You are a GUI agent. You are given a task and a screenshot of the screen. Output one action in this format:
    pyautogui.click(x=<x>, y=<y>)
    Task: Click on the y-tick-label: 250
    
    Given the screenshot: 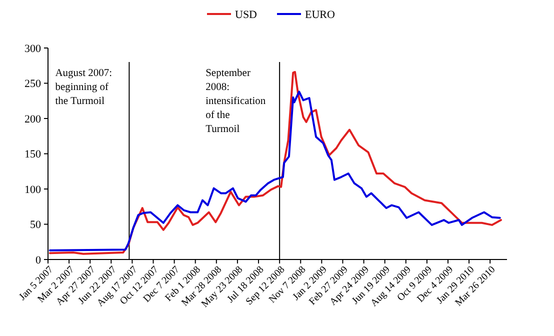 What is the action you would take?
    pyautogui.click(x=33, y=84)
    